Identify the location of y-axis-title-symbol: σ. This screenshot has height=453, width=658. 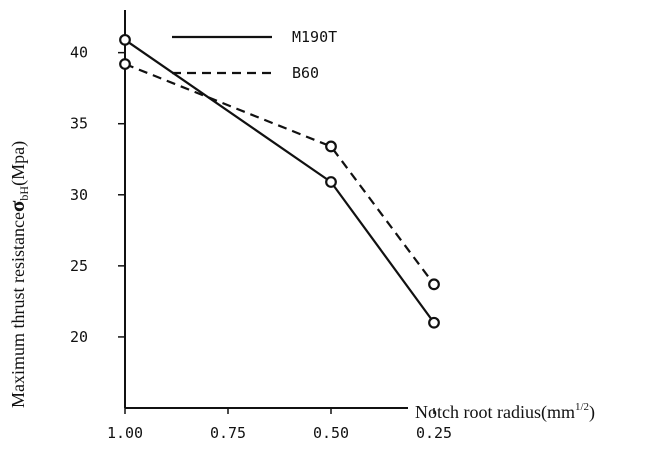
(17, 206).